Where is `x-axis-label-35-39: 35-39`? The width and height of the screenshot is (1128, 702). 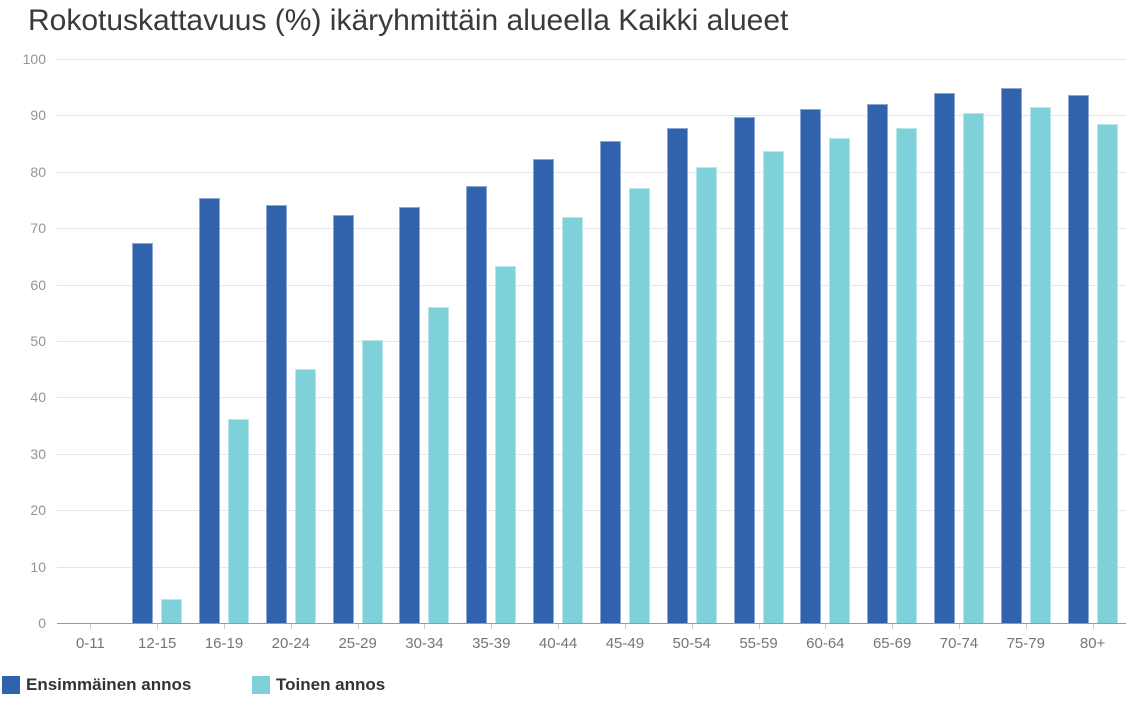
x-axis-label-35-39: 35-39 is located at coordinates (491, 643).